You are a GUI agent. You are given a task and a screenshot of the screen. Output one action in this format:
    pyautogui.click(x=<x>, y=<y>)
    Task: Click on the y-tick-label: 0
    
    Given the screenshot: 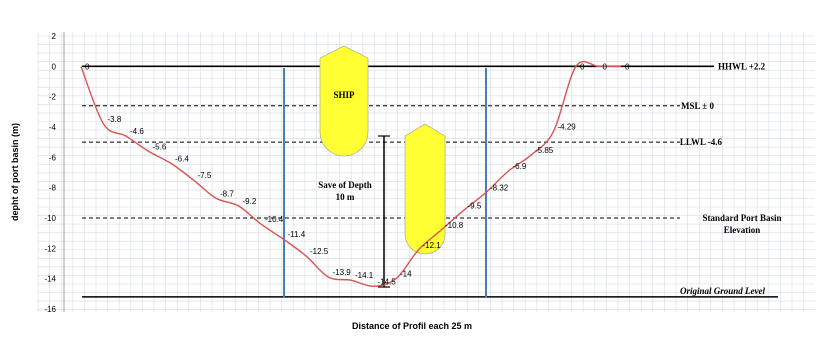 What is the action you would take?
    pyautogui.click(x=54, y=66)
    